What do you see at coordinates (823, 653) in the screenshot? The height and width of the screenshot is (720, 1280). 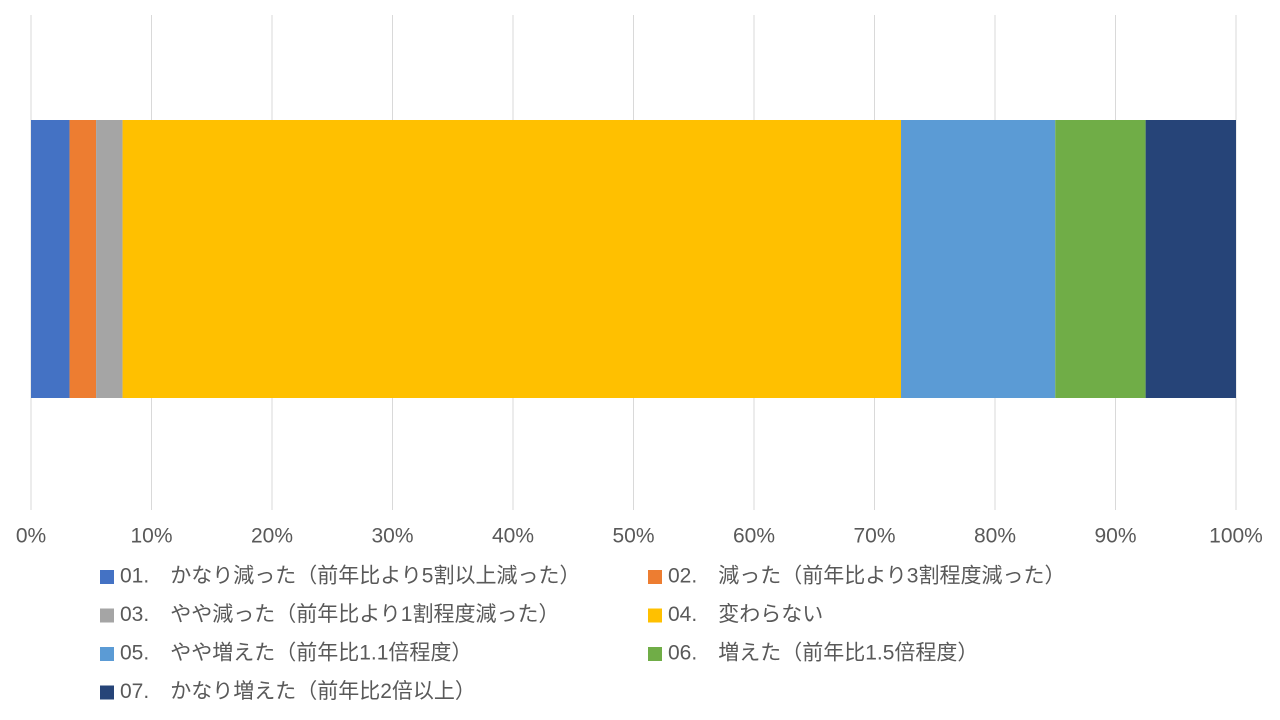 I see `legend-label: 06. 増えた（前年比1.5倍程度）` at bounding box center [823, 653].